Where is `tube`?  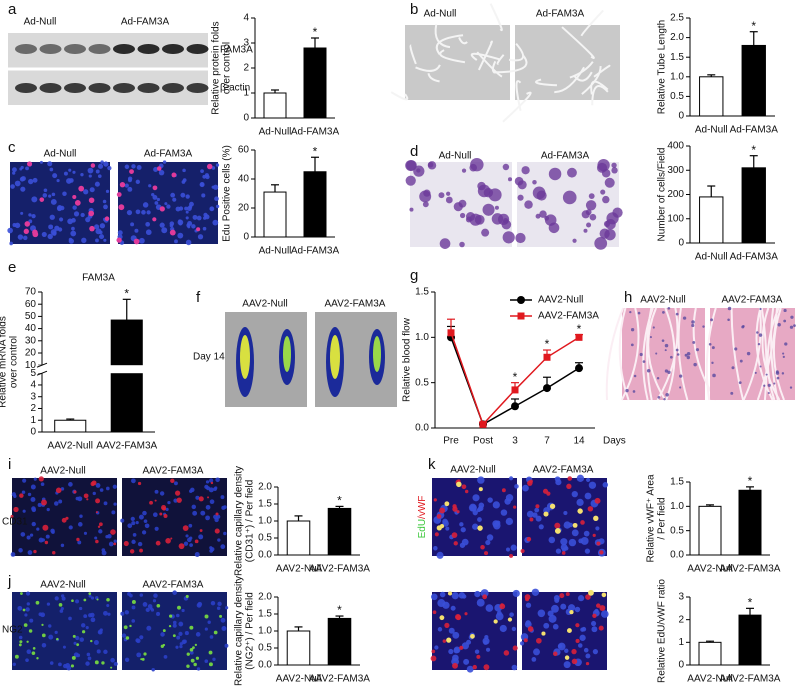 tube is located at coordinates (485, 56).